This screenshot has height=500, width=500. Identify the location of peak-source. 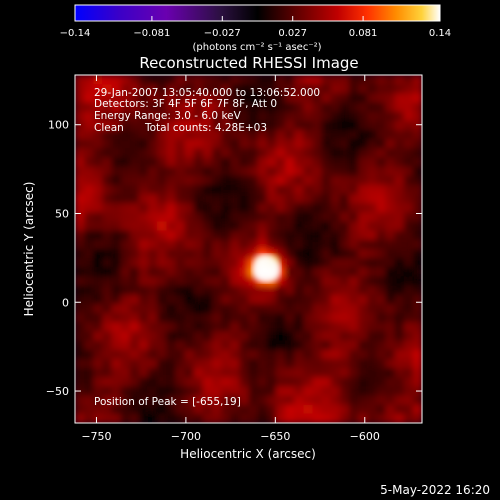
(266, 268).